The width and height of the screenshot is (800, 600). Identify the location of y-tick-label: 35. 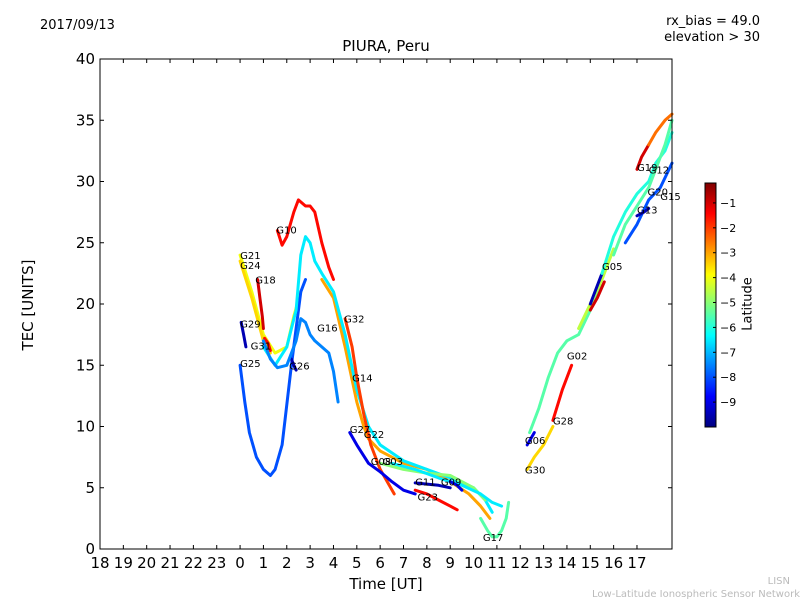
(85, 120).